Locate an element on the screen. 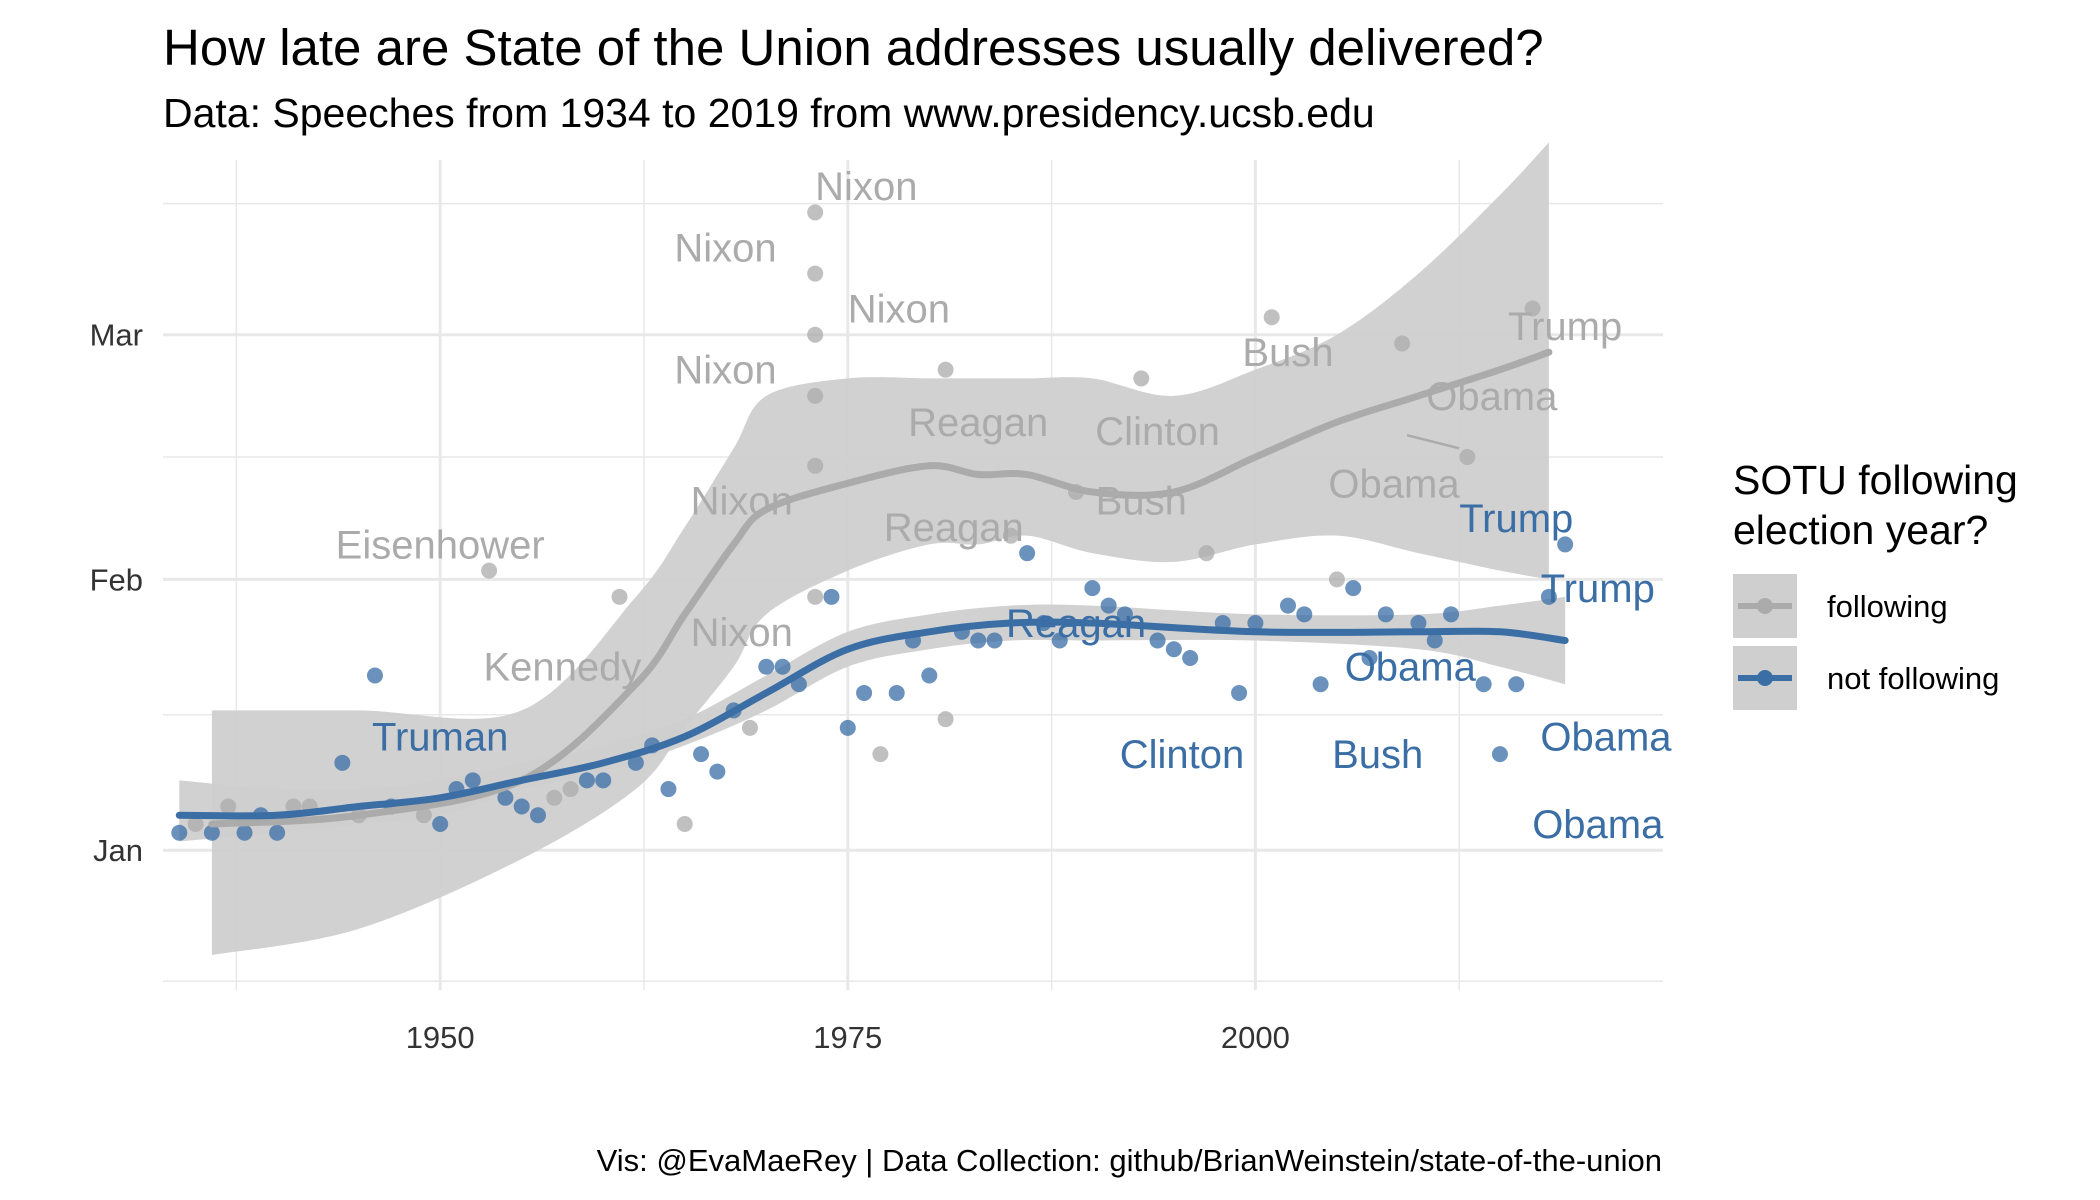 The height and width of the screenshot is (1200, 2100). legend-title-line2: election year? is located at coordinates (1860, 530).